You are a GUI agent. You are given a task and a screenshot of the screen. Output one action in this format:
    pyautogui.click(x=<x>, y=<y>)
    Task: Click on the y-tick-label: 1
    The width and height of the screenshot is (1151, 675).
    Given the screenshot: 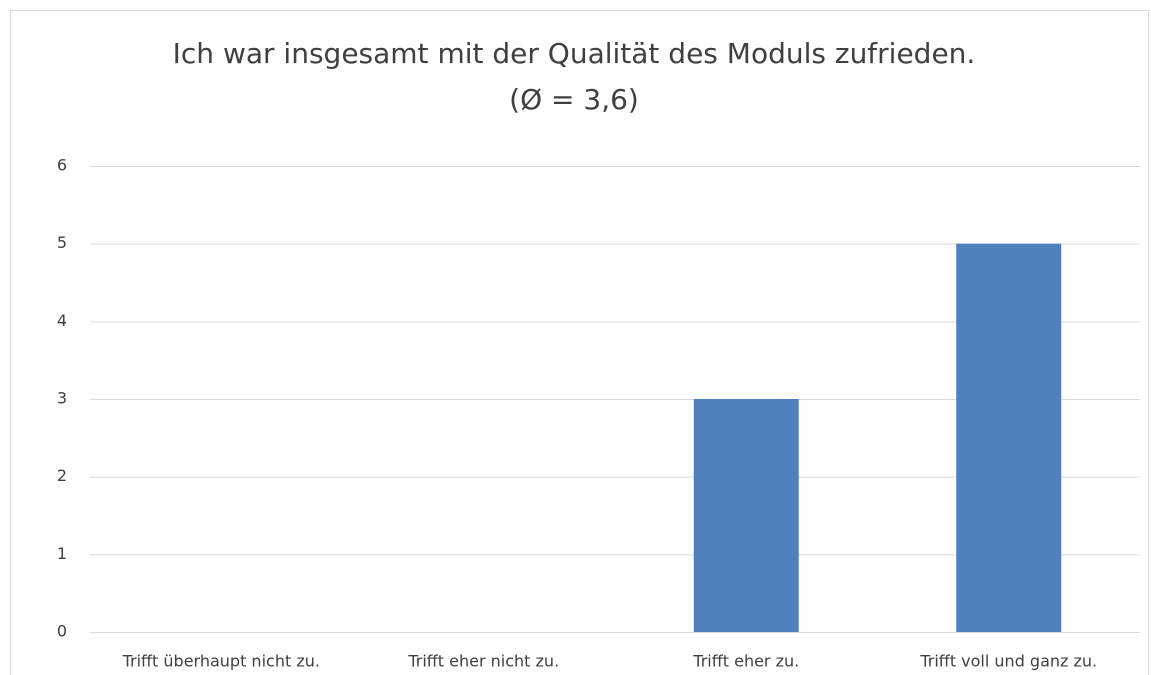 What is the action you would take?
    pyautogui.click(x=62, y=553)
    